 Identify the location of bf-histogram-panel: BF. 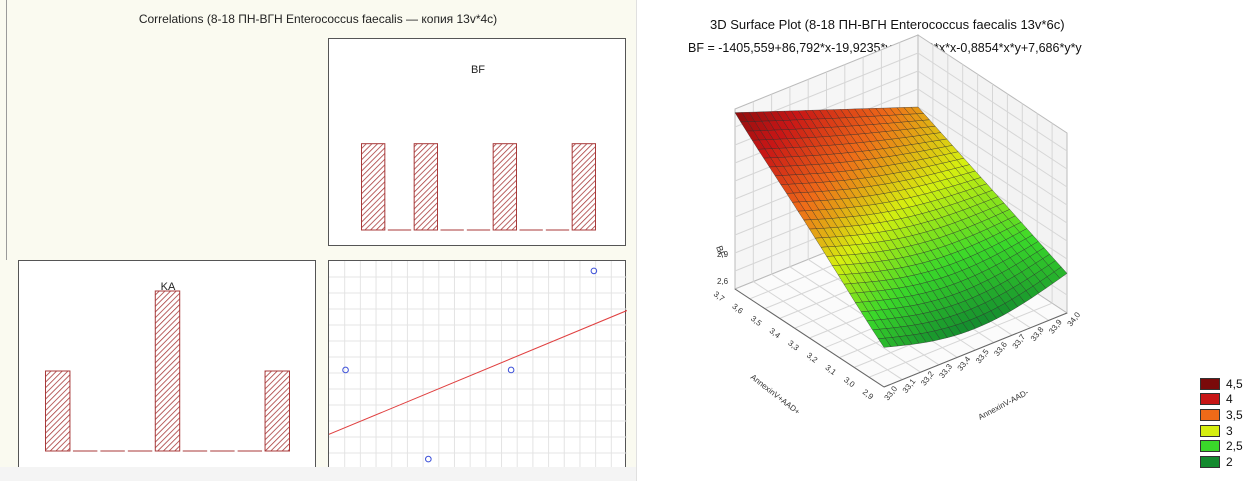
(477, 142).